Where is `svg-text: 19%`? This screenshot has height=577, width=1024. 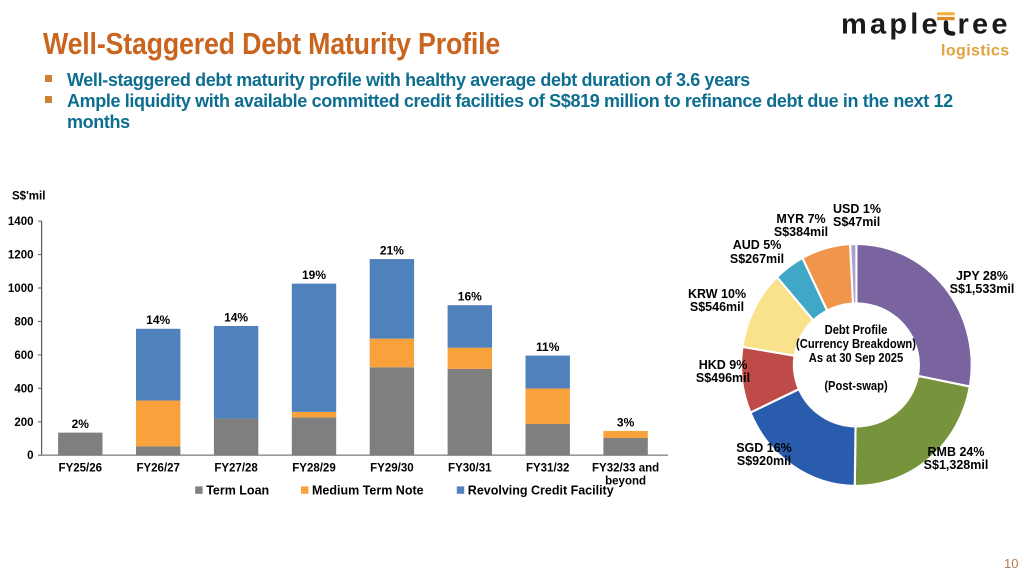 svg-text: 19% is located at coordinates (314, 275).